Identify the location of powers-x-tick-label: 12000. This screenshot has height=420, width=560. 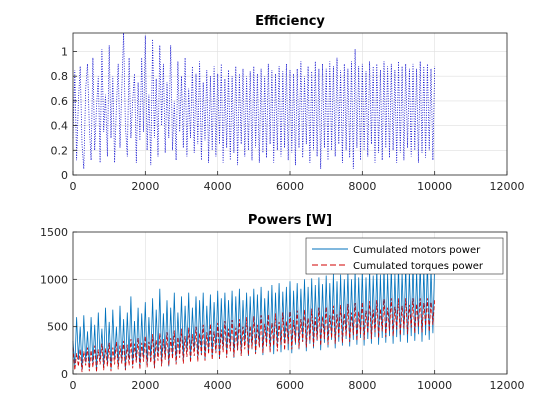
(507, 385).